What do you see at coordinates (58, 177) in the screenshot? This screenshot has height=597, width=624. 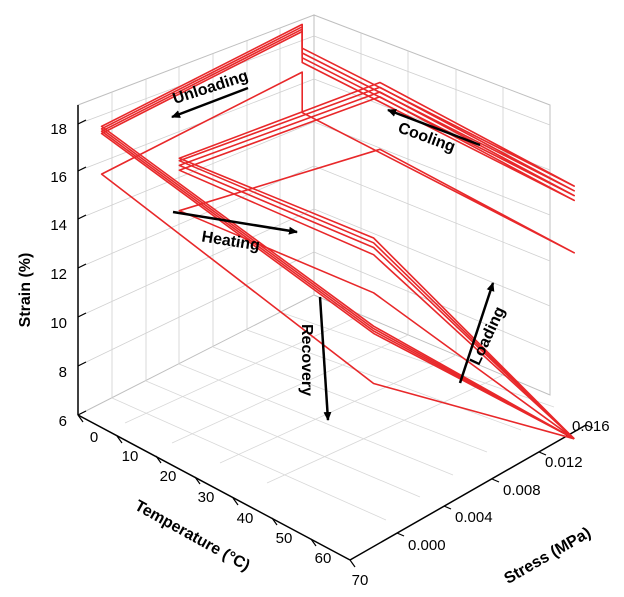 I see `strain-tick-label: 16` at bounding box center [58, 177].